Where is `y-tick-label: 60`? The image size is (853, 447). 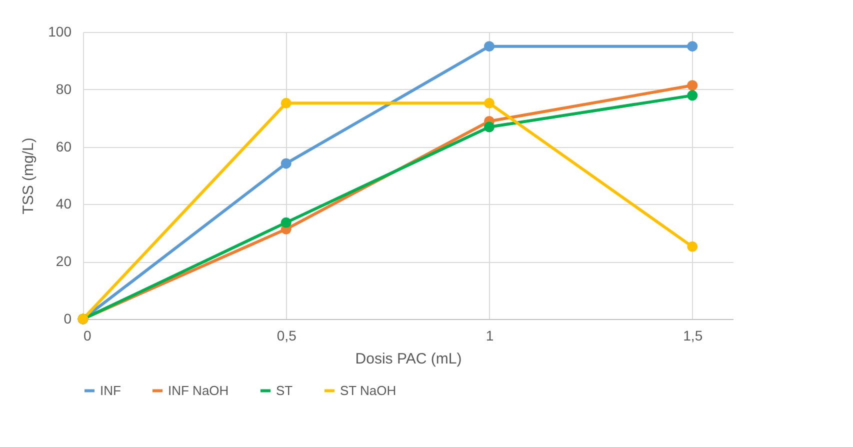 y-tick-label: 60 is located at coordinates (64, 146).